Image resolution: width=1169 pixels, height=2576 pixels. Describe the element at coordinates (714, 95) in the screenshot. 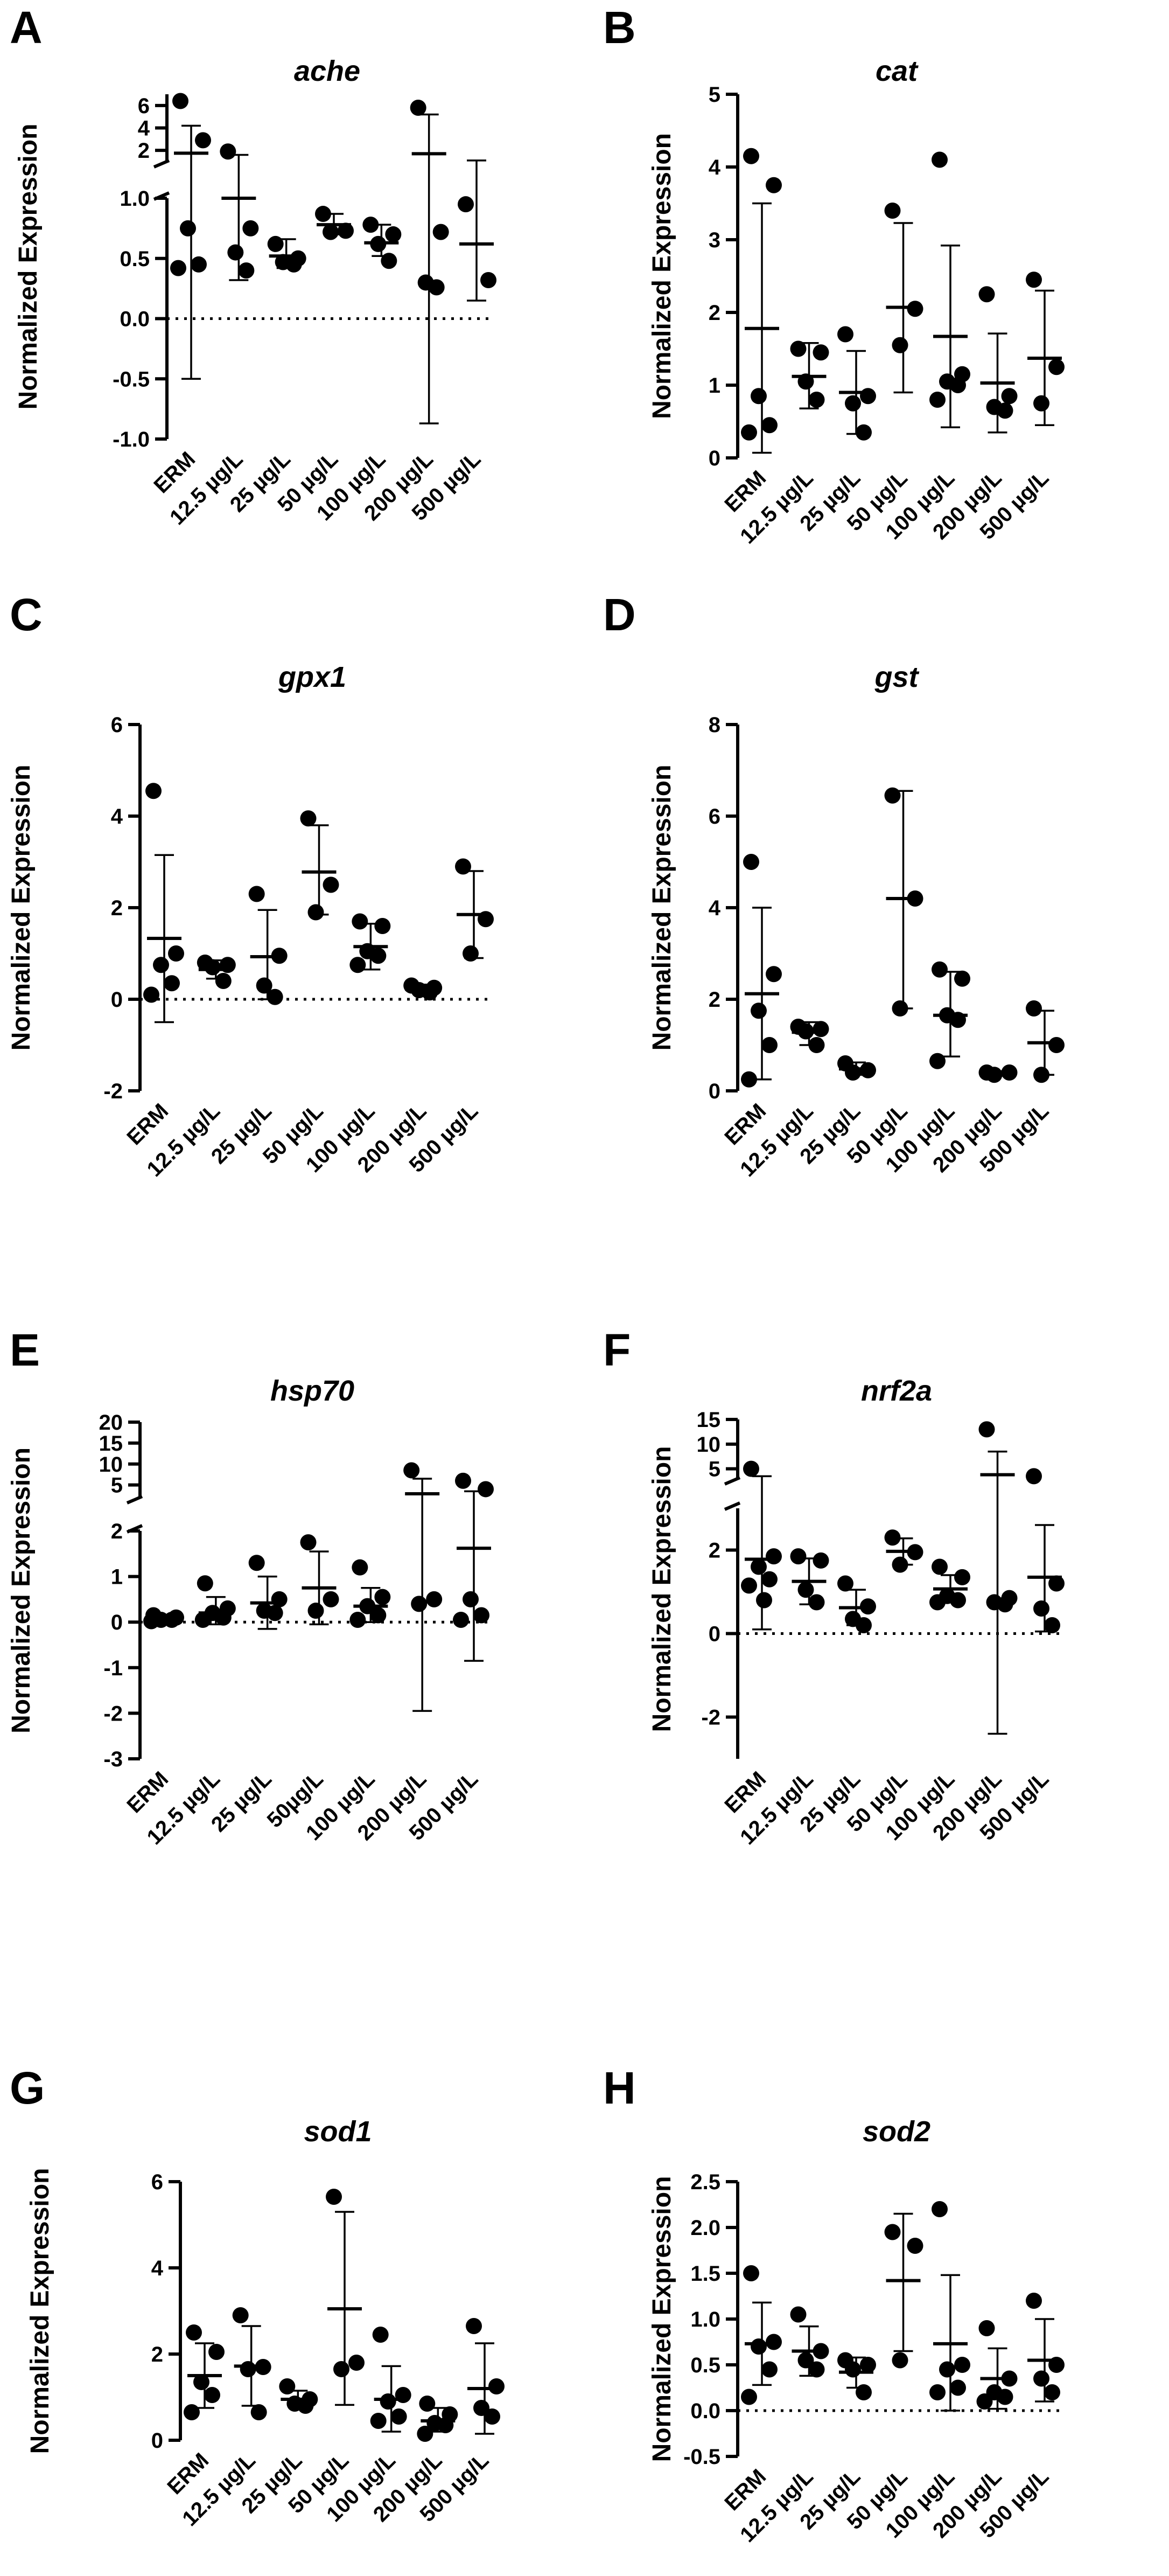

I see `y-tick-label: 5` at that location.